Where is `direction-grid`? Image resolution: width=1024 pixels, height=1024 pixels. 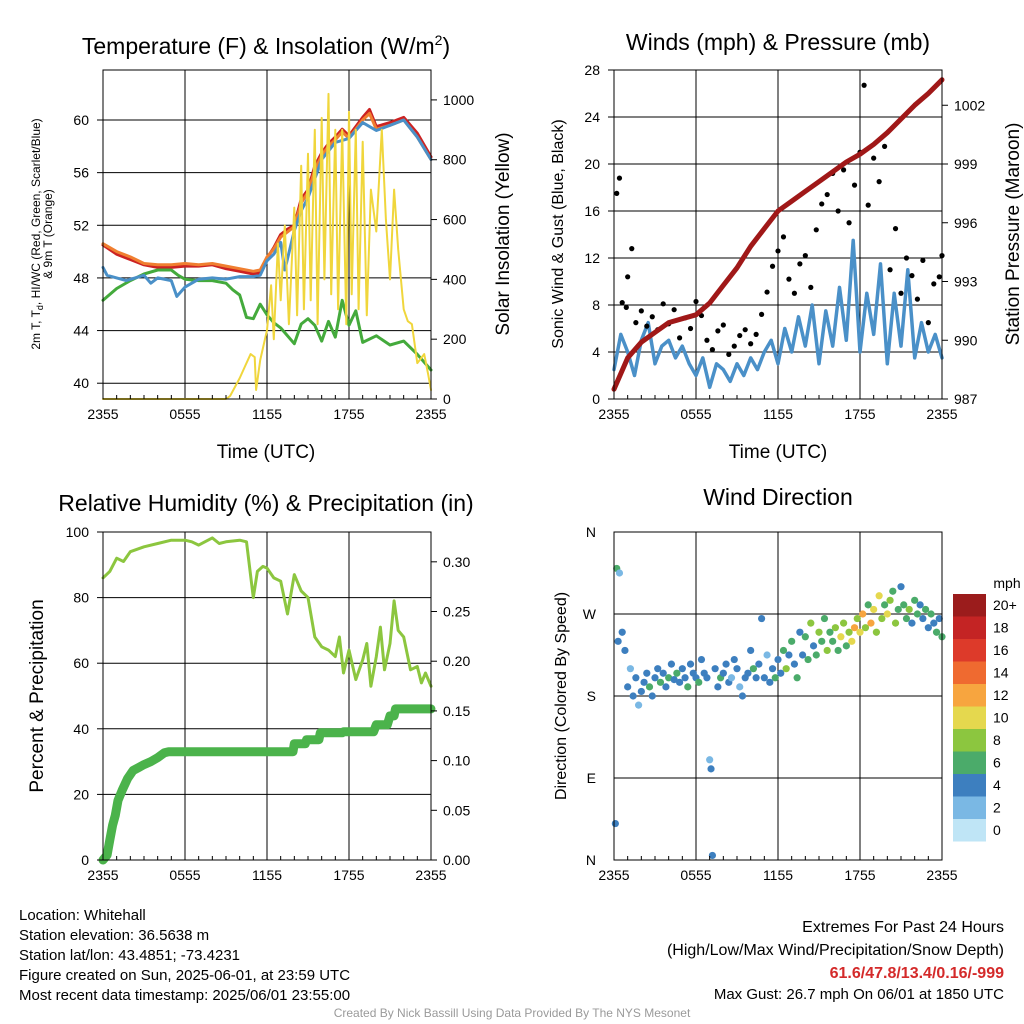 direction-grid is located at coordinates (778, 696).